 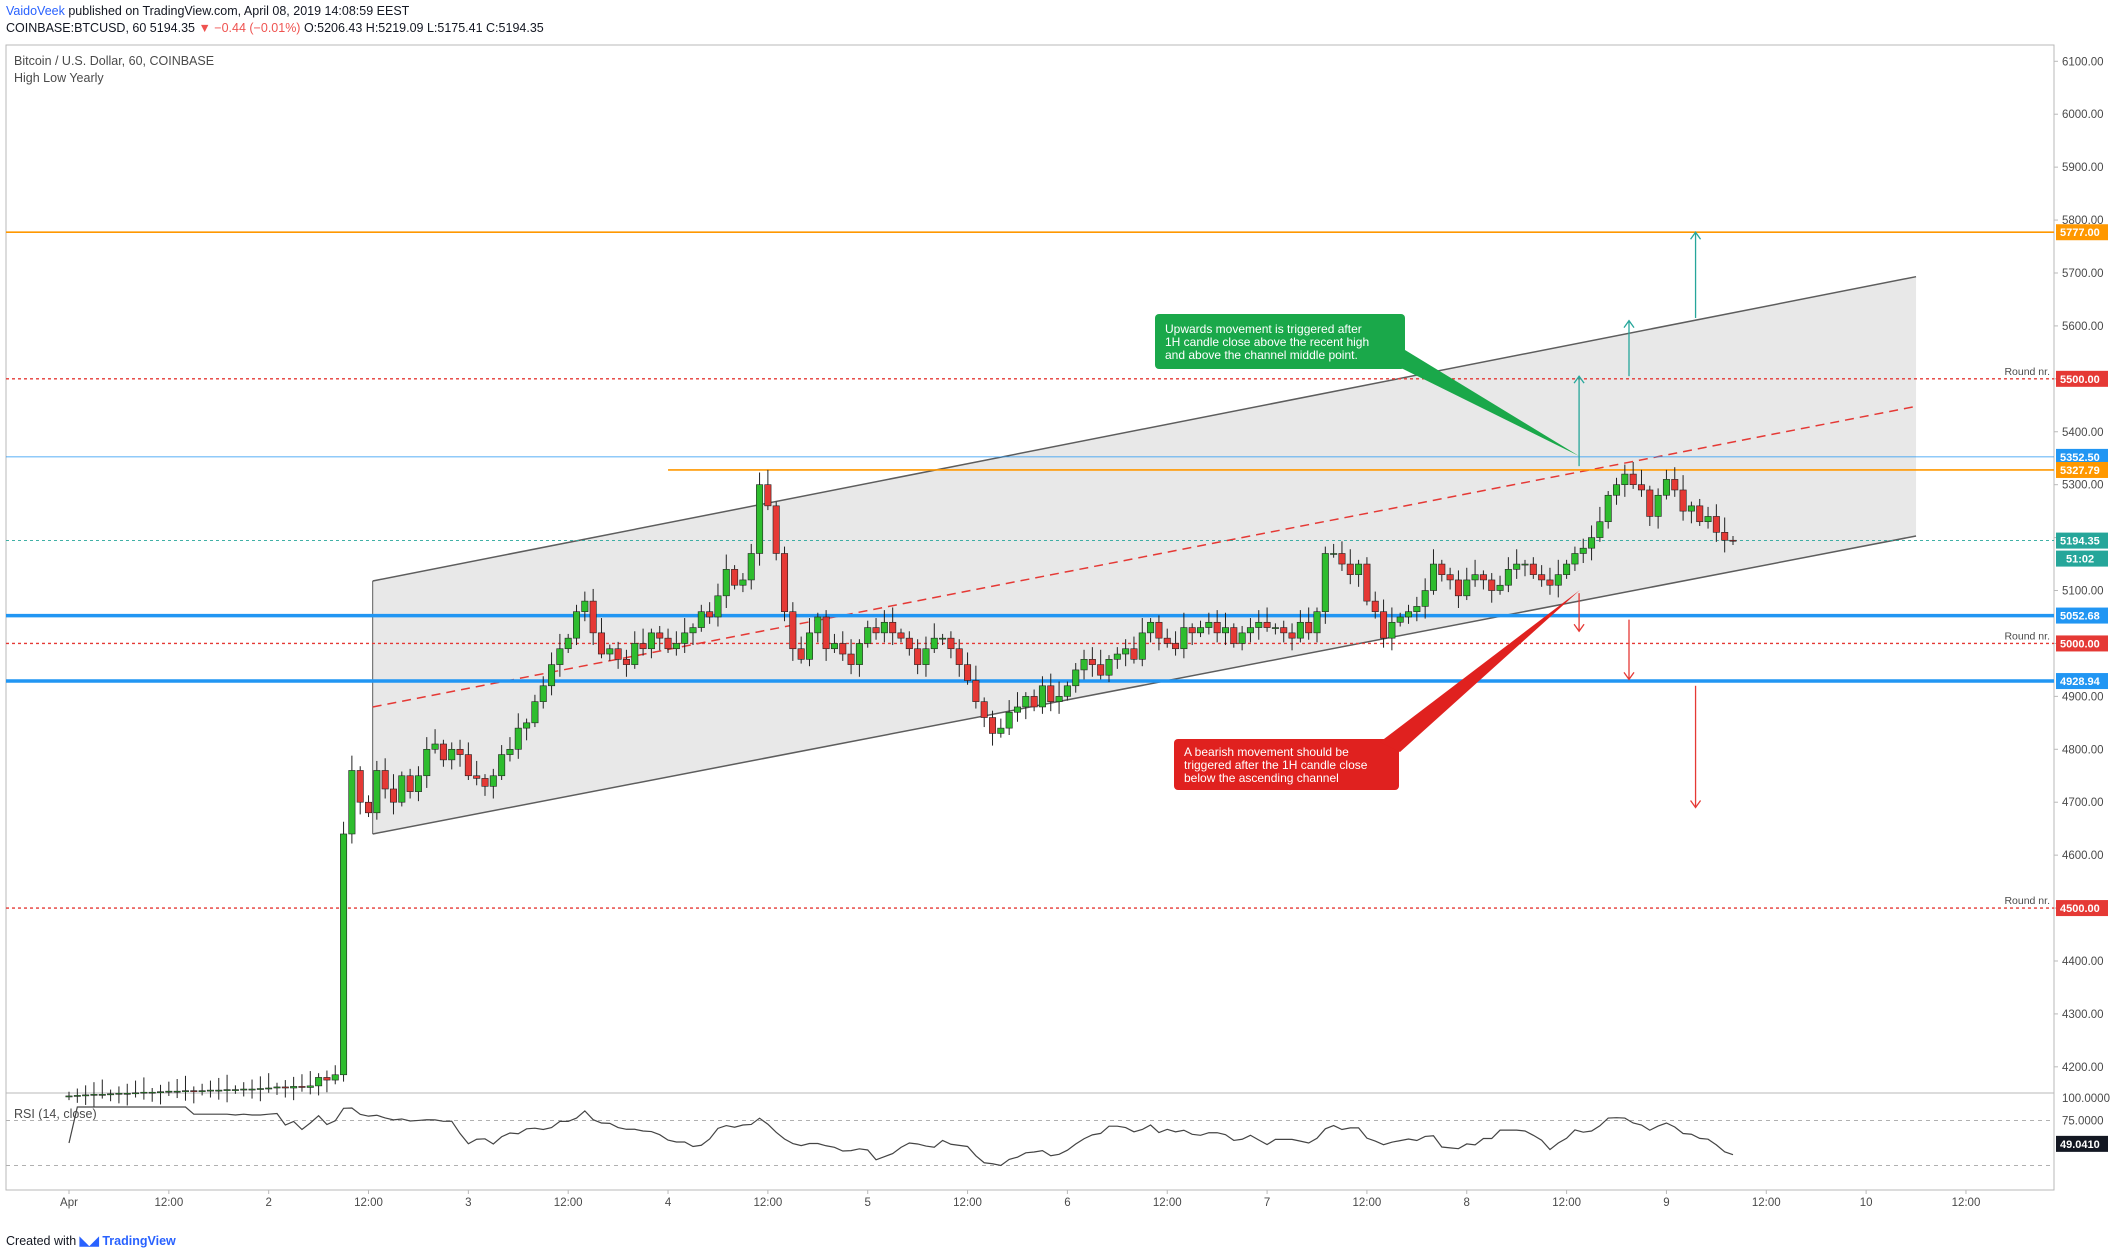 What do you see at coordinates (2082, 1143) in the screenshot?
I see `rsi-value-tag` at bounding box center [2082, 1143].